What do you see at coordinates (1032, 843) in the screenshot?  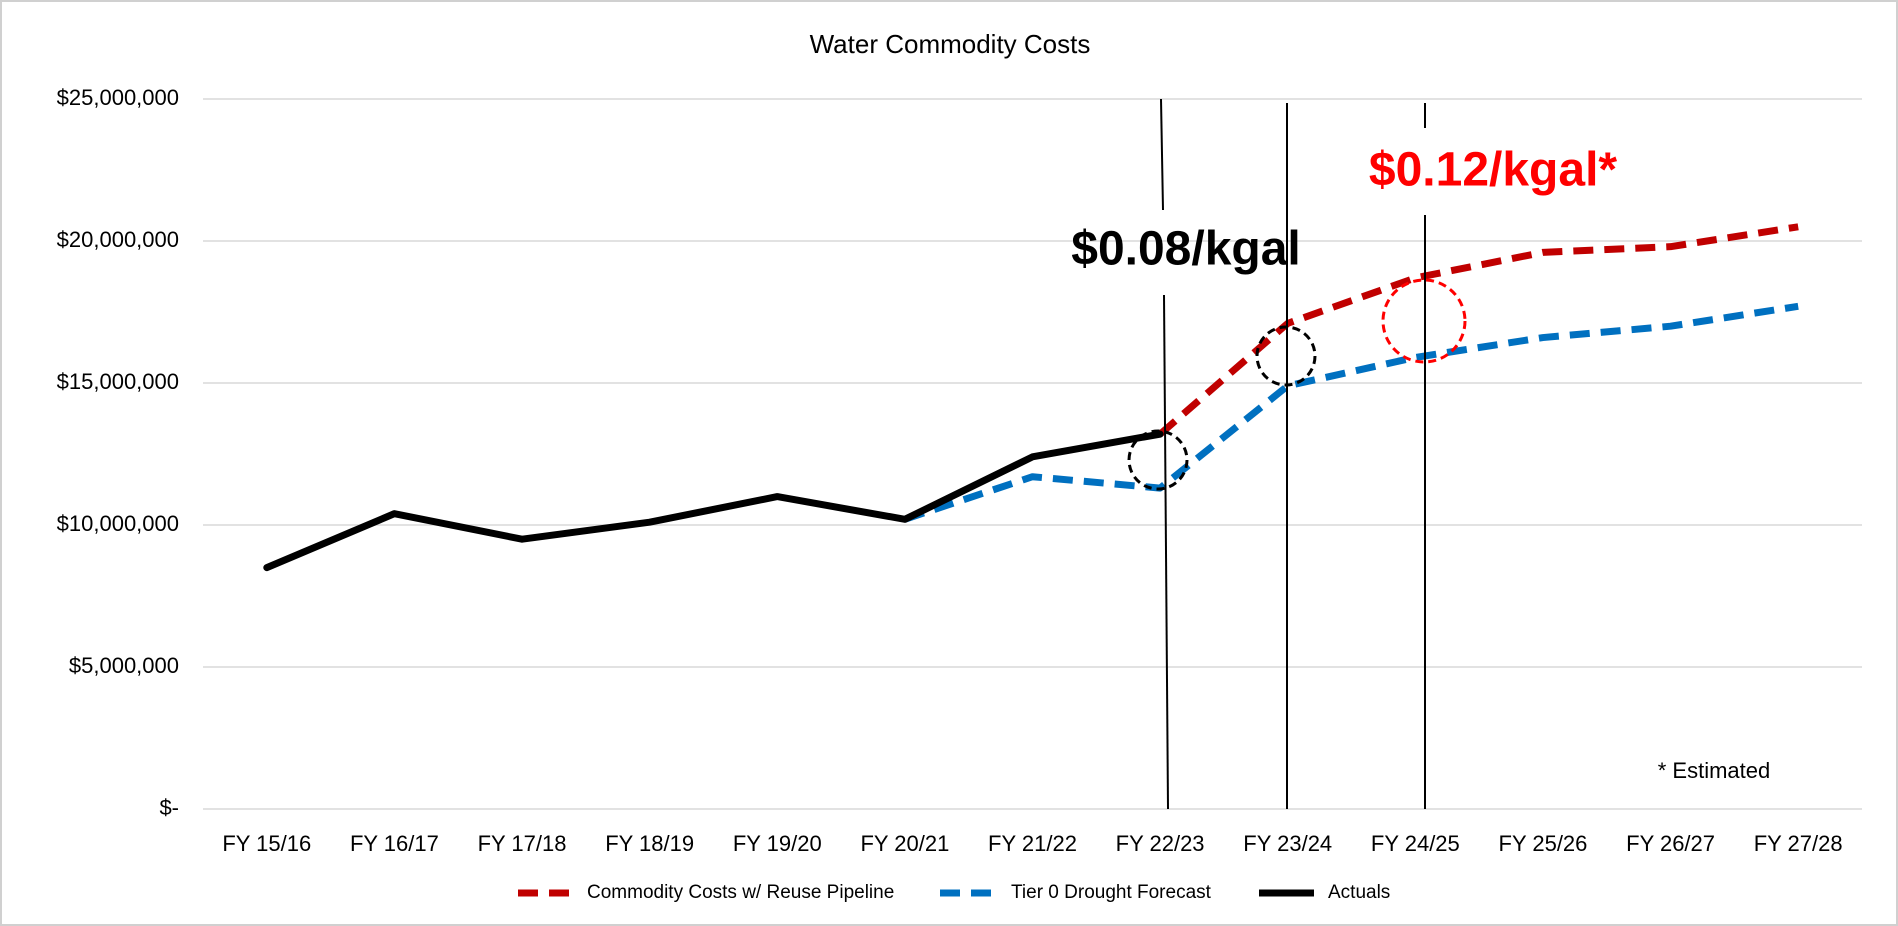 I see `x-tick-label: FY 21/22` at bounding box center [1032, 843].